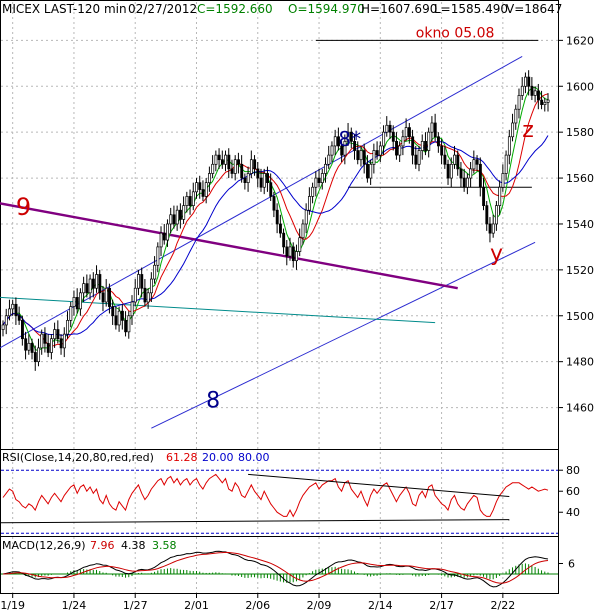 The height and width of the screenshot is (612, 599). I want to click on x-tick-label-5: 2/09, so click(319, 605).